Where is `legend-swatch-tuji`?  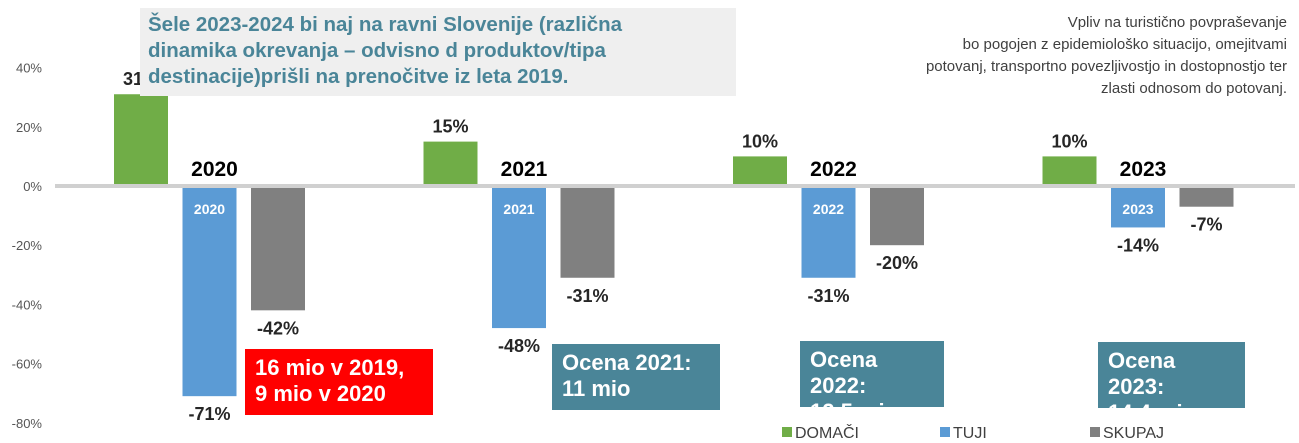
legend-swatch-tuji is located at coordinates (945, 432).